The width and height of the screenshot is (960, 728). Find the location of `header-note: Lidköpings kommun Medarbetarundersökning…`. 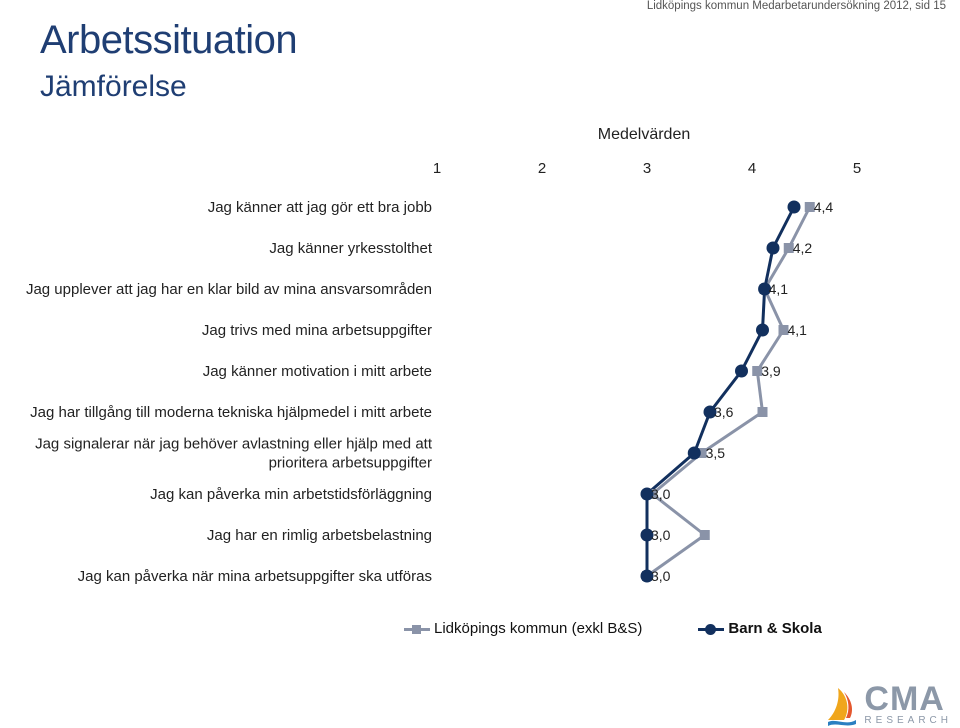

header-note: Lidköpings kommun Medarbetarundersökning… is located at coordinates (796, 6).